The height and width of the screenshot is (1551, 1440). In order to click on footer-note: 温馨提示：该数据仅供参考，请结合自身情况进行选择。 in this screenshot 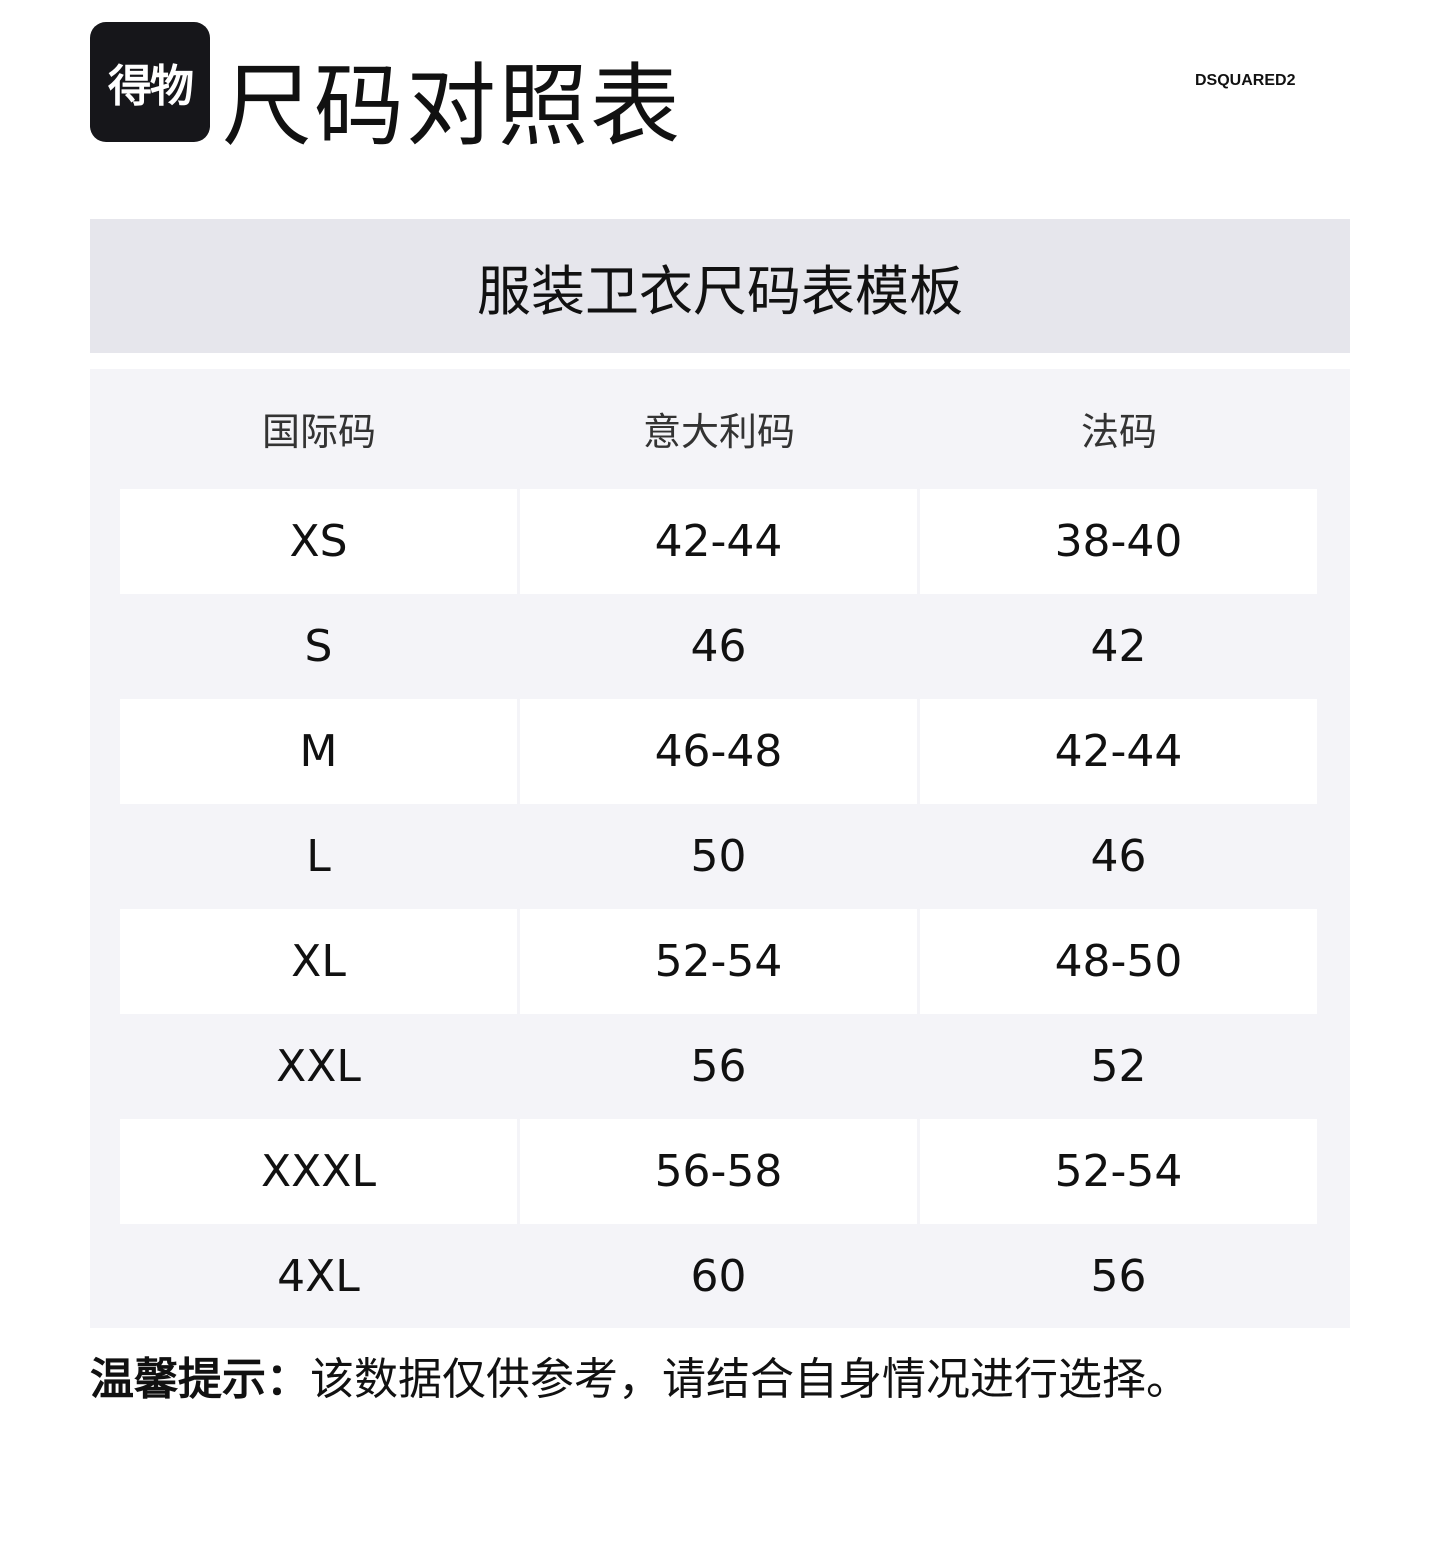, I will do `click(640, 1380)`.